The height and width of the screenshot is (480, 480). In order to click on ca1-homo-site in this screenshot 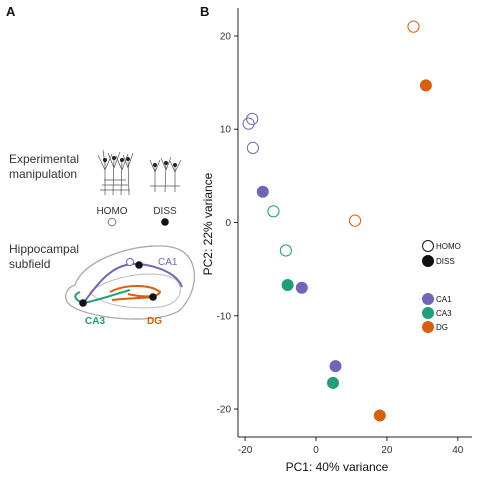, I will do `click(130, 262)`.